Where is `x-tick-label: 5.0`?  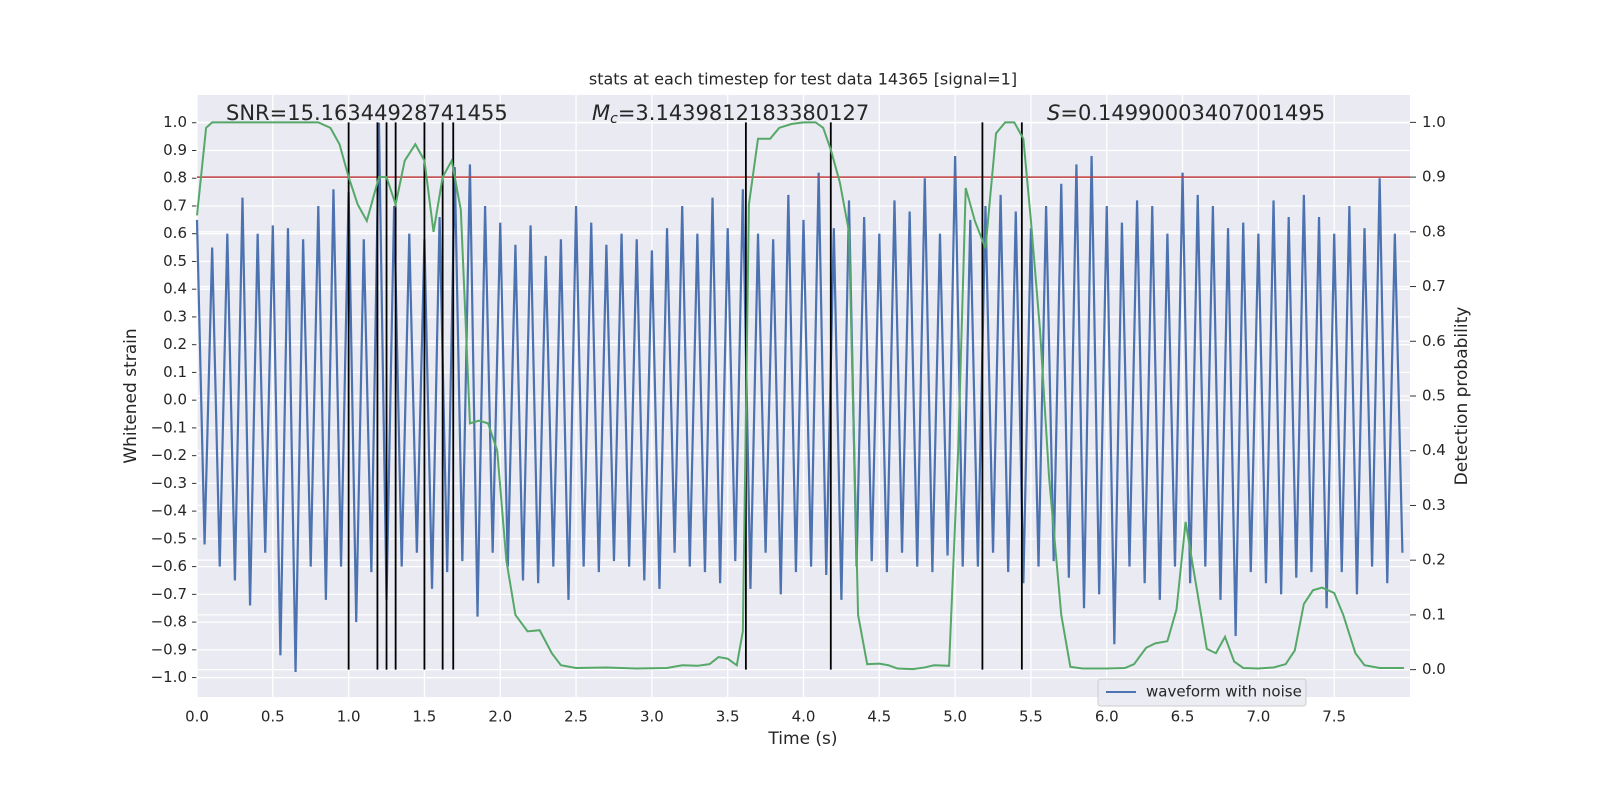
x-tick-label: 5.0 is located at coordinates (955, 717).